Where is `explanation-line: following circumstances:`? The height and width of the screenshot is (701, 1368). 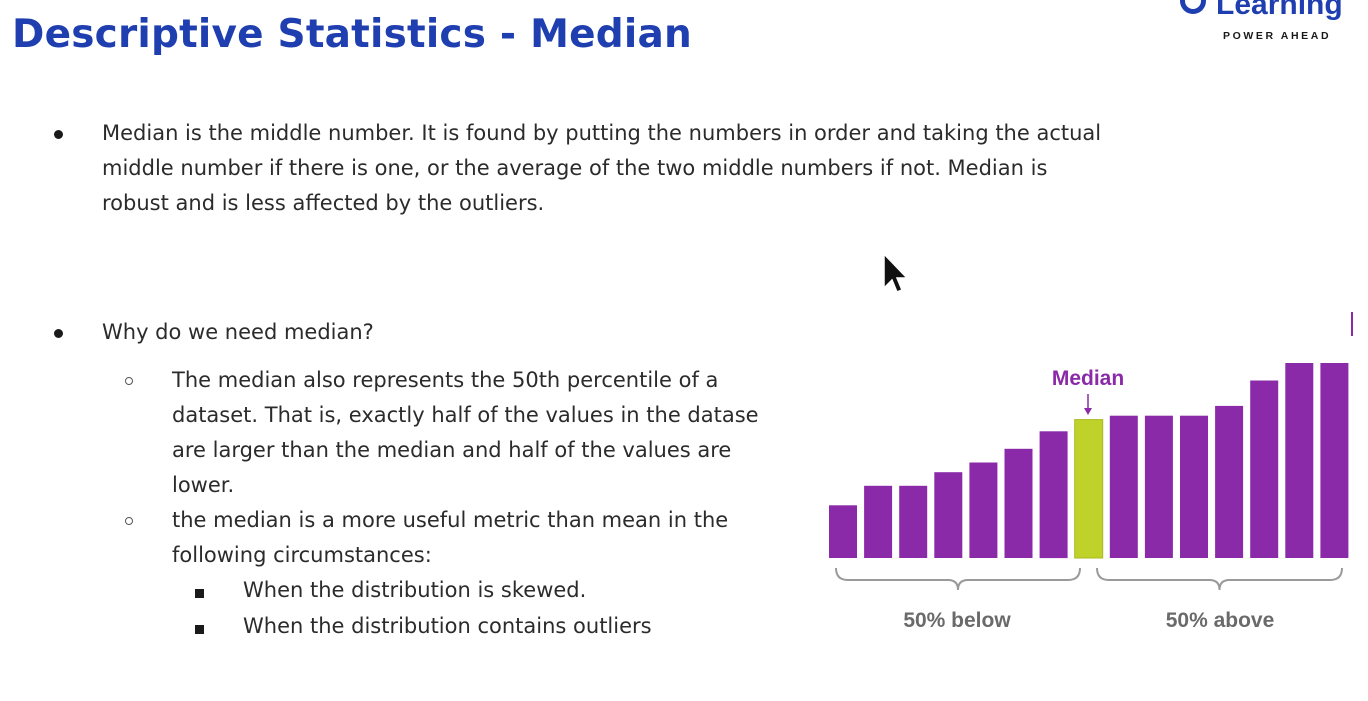 explanation-line: following circumstances: is located at coordinates (302, 555).